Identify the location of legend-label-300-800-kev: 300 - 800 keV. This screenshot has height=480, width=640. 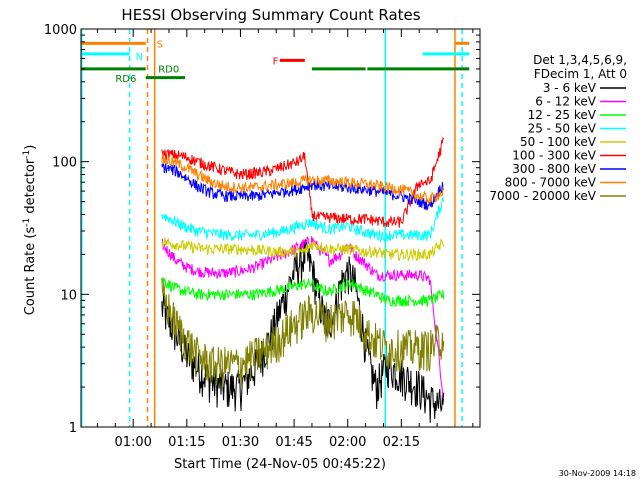
(554, 169).